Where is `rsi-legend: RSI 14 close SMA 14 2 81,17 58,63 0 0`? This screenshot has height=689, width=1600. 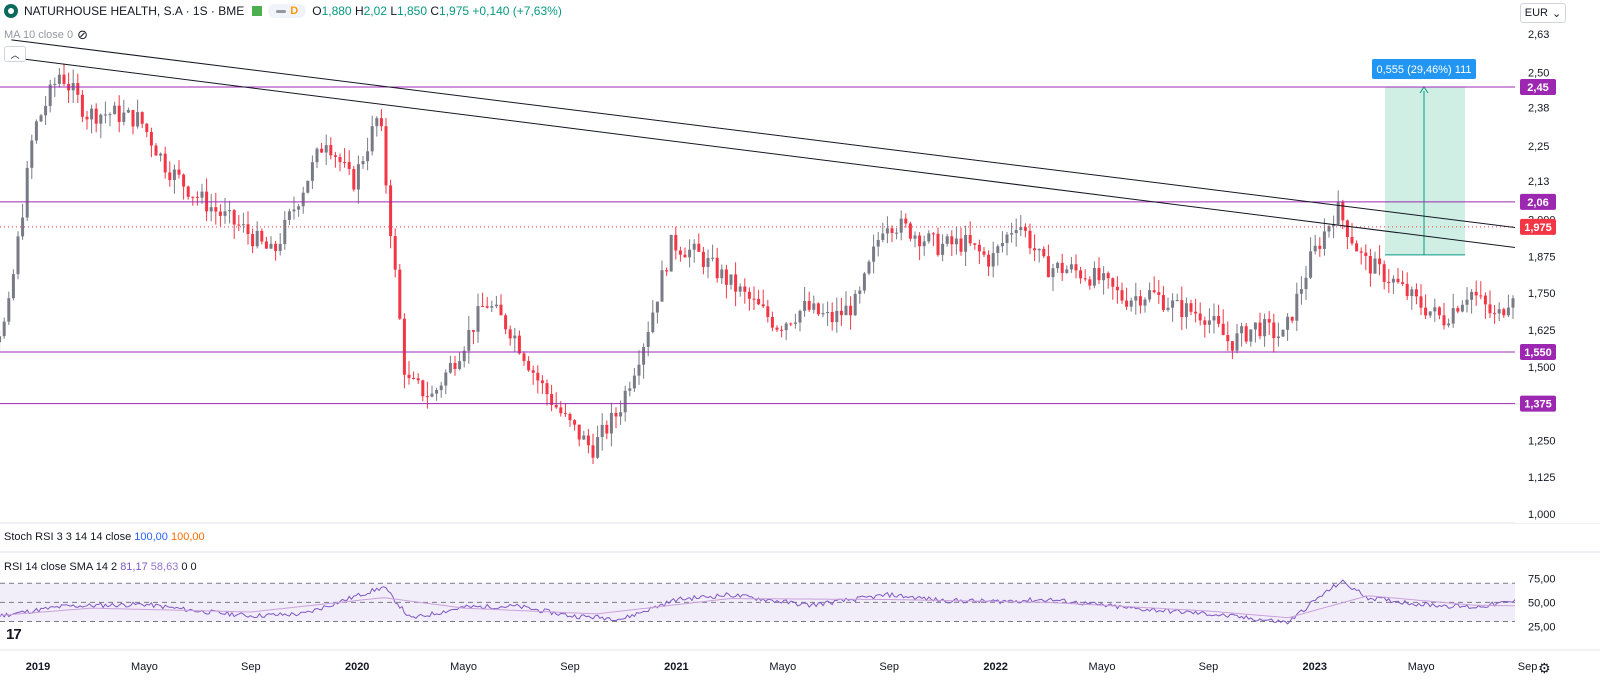 rsi-legend: RSI 14 close SMA 14 2 81,17 58,63 0 0 is located at coordinates (100, 567).